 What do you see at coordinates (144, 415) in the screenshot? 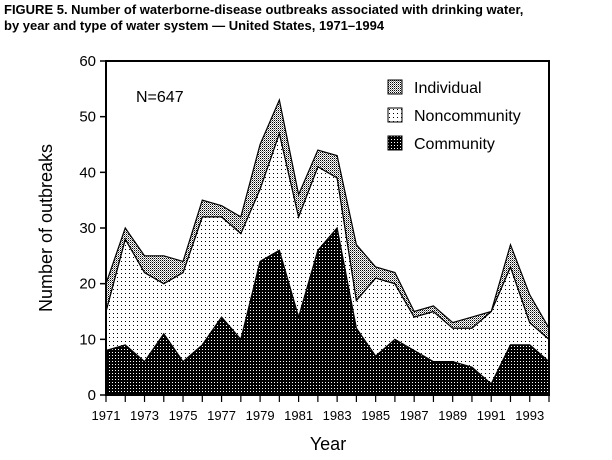
I see `x-tick-label: 1973` at bounding box center [144, 415].